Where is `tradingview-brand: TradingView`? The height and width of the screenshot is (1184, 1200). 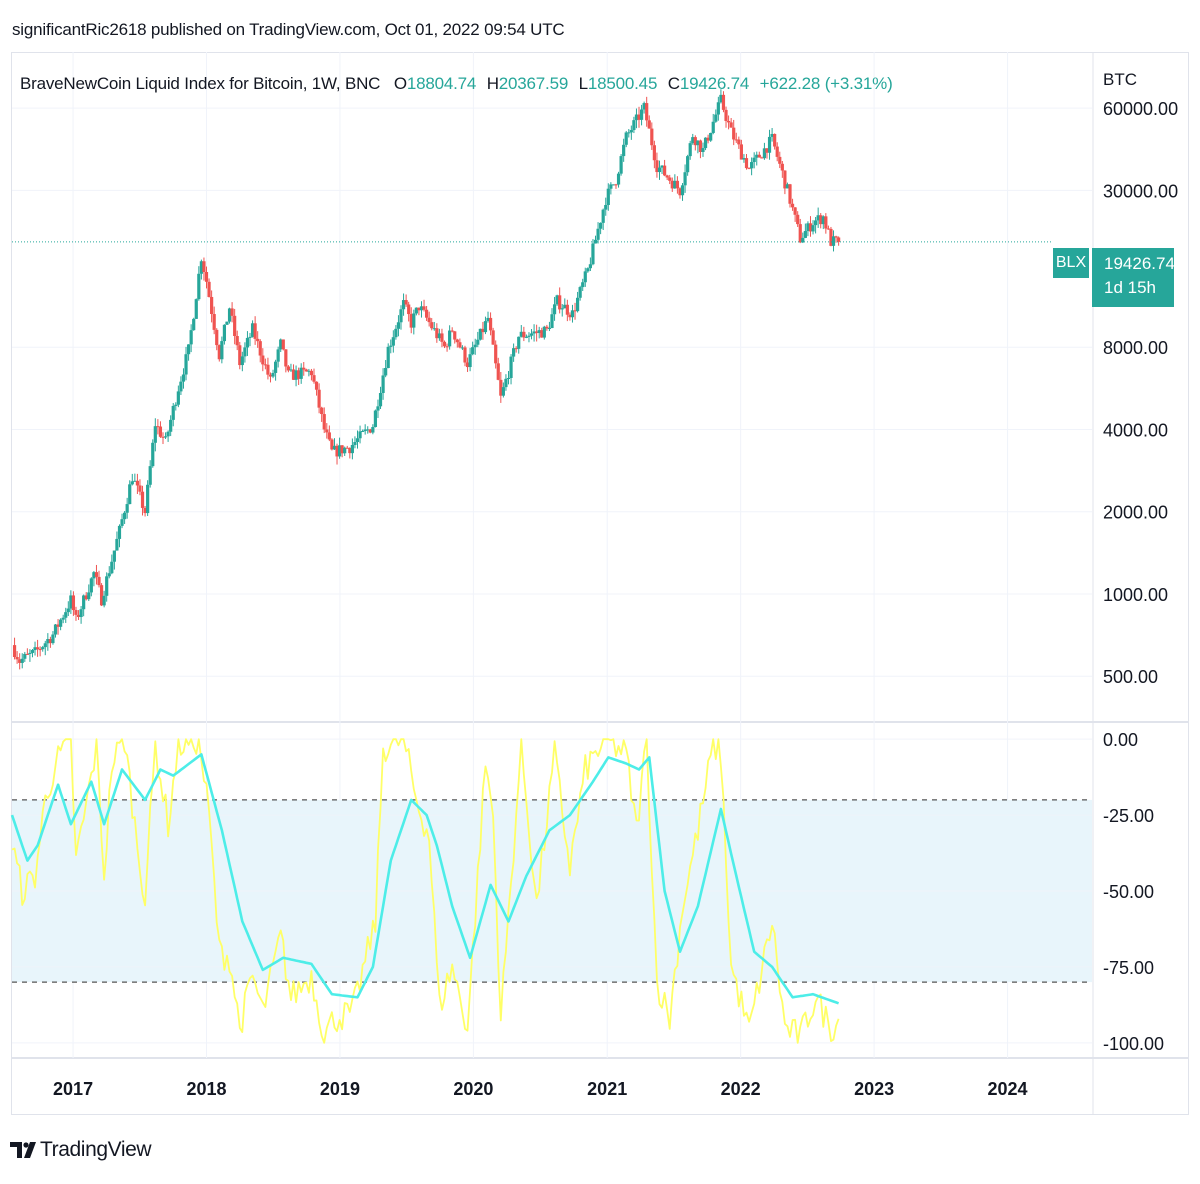 tradingview-brand: TradingView is located at coordinates (81, 1150).